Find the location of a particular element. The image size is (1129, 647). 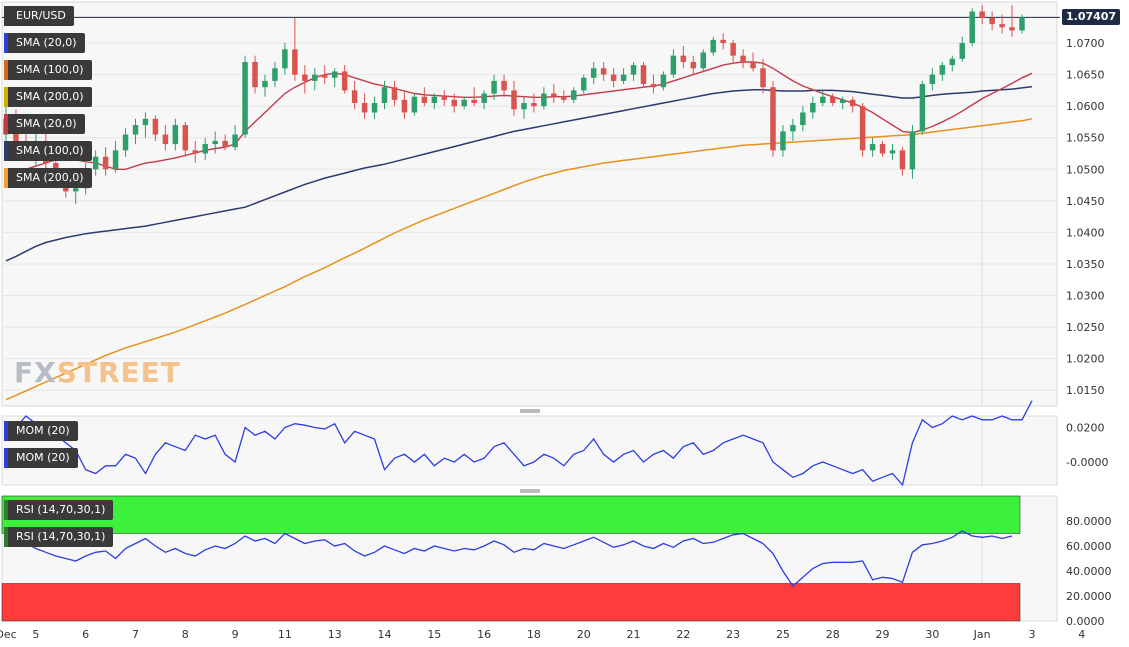

price-legend-item: EUR/USD is located at coordinates (39, 16).